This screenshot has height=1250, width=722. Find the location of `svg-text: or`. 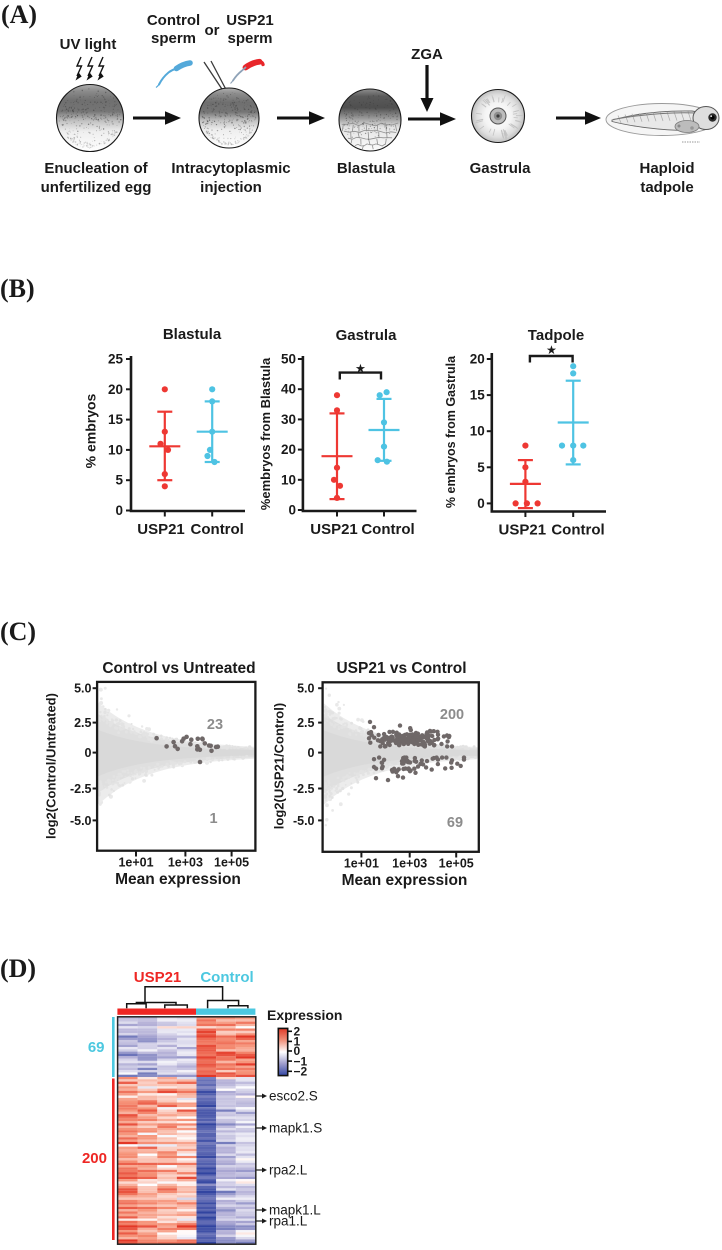

svg-text: or is located at coordinates (212, 30).